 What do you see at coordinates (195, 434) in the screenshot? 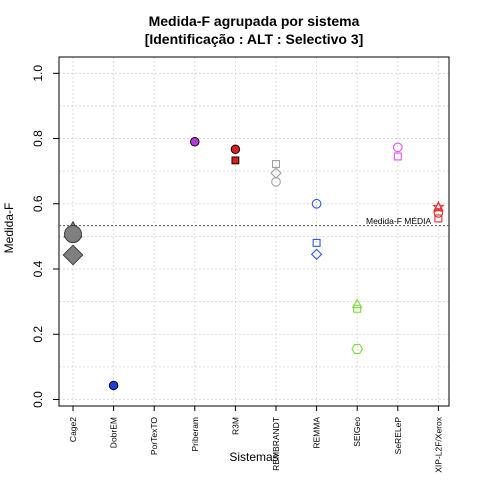
I see `x-tick-label: Priberam` at bounding box center [195, 434].